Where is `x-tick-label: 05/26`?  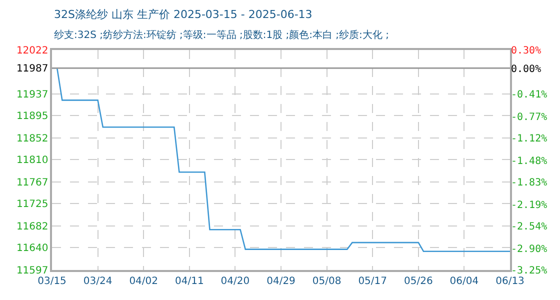
x-tick-label: 05/26 is located at coordinates (418, 281).